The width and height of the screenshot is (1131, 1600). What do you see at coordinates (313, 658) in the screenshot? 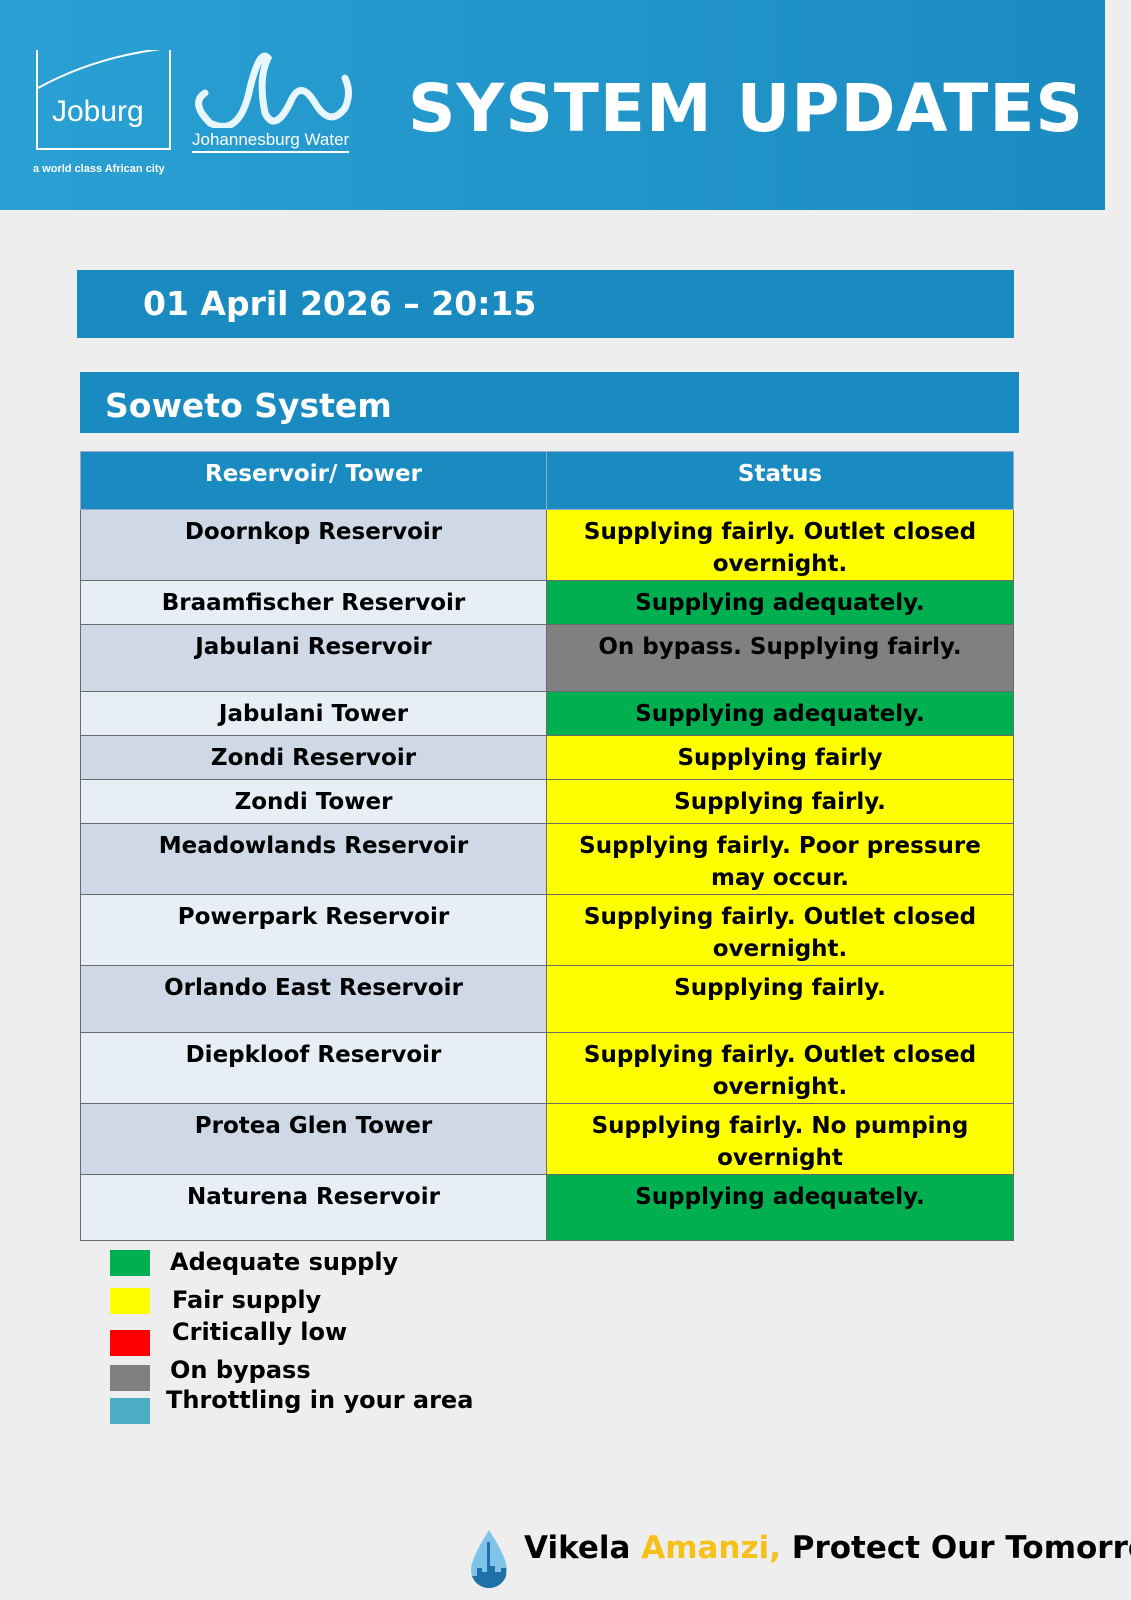
I see `reservoir-name: Jabulani Reservoir` at bounding box center [313, 658].